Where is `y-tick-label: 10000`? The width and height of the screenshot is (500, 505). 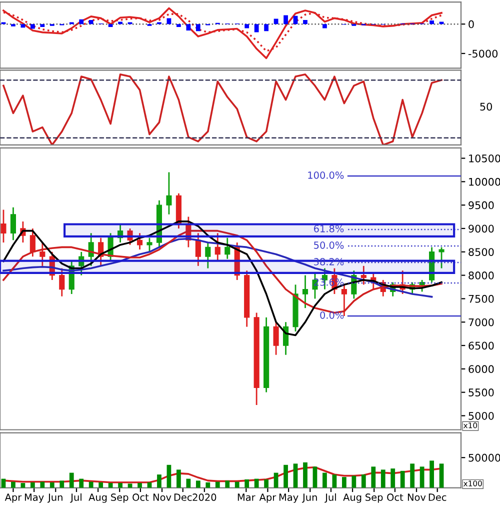
y-tick-label: 10000 is located at coordinates (484, 182).